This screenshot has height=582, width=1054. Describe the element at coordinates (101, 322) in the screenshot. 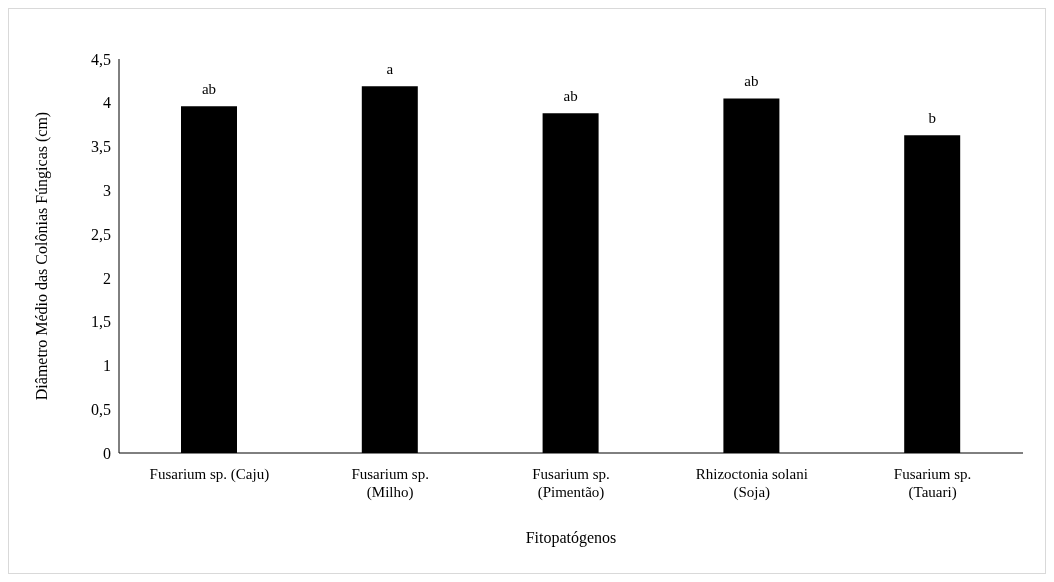

I see `y-tick-label: 1,5` at that location.